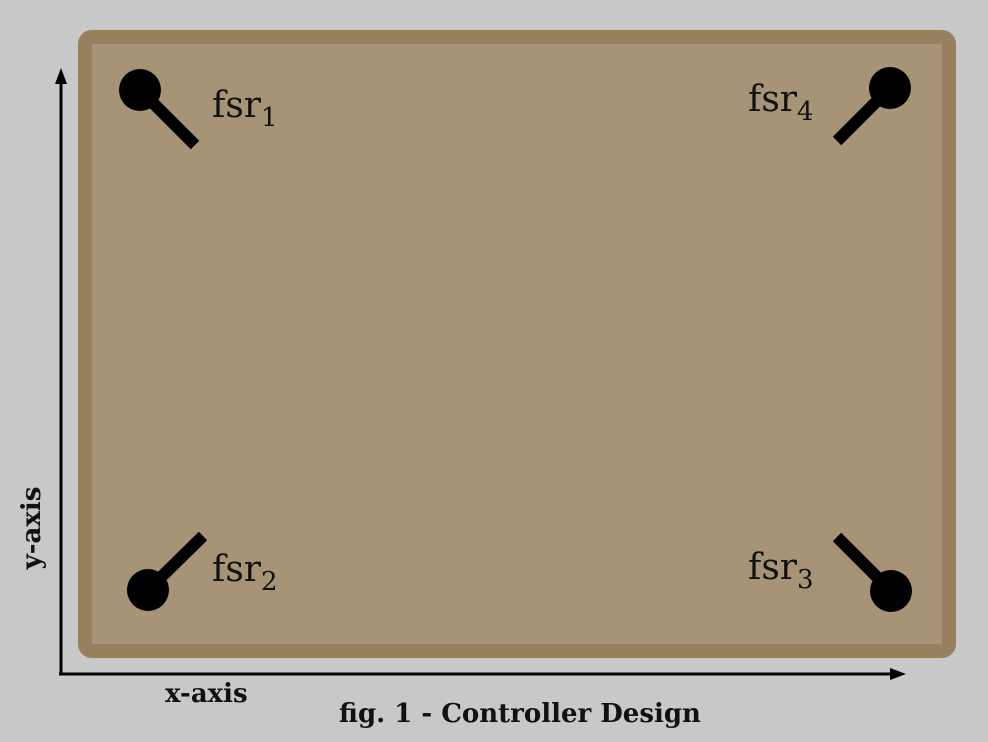 The width and height of the screenshot is (988, 742). What do you see at coordinates (520, 714) in the screenshot?
I see `figure-caption: fig. 1 - Controller Design` at bounding box center [520, 714].